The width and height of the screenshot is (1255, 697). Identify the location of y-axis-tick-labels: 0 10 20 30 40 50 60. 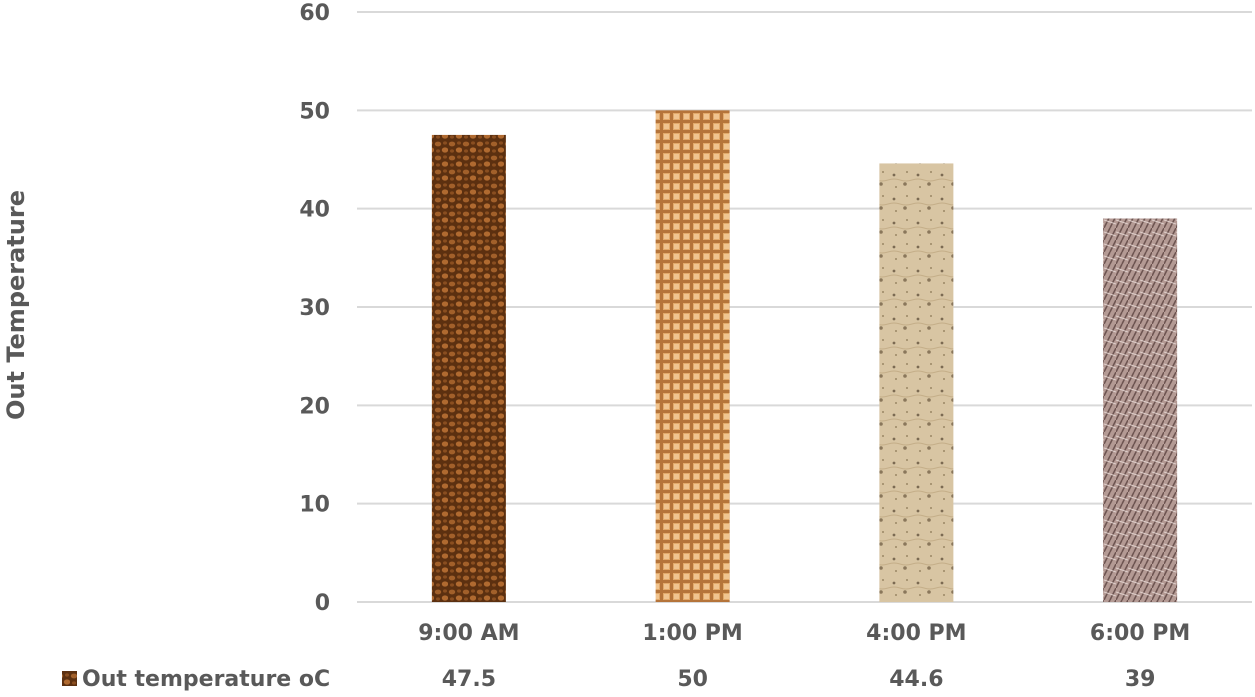
(314, 308).